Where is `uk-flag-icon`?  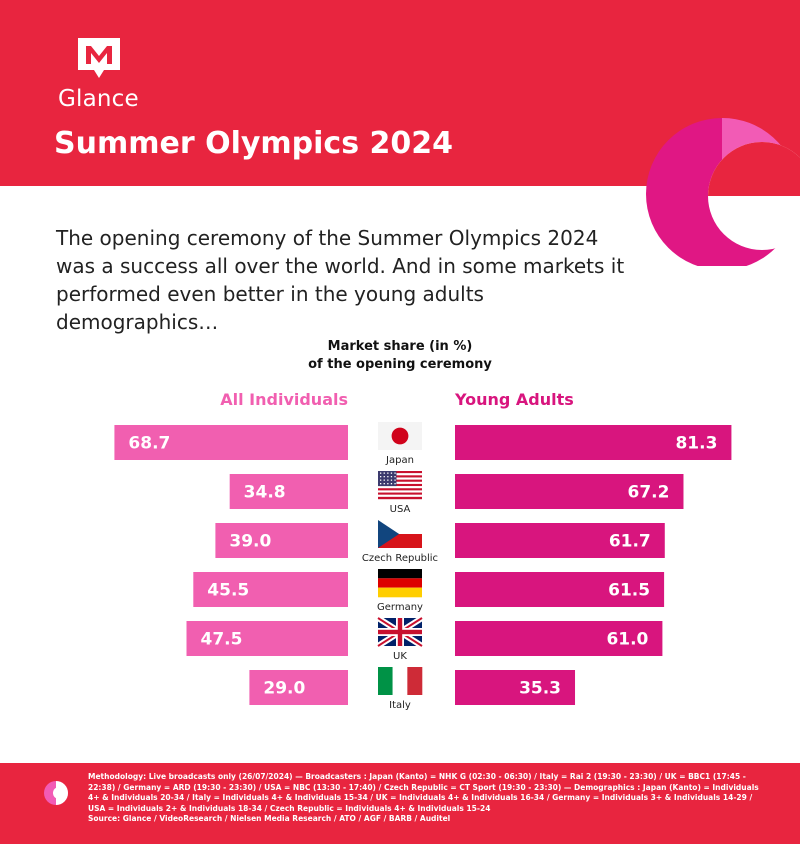
uk-flag-icon is located at coordinates (400, 632).